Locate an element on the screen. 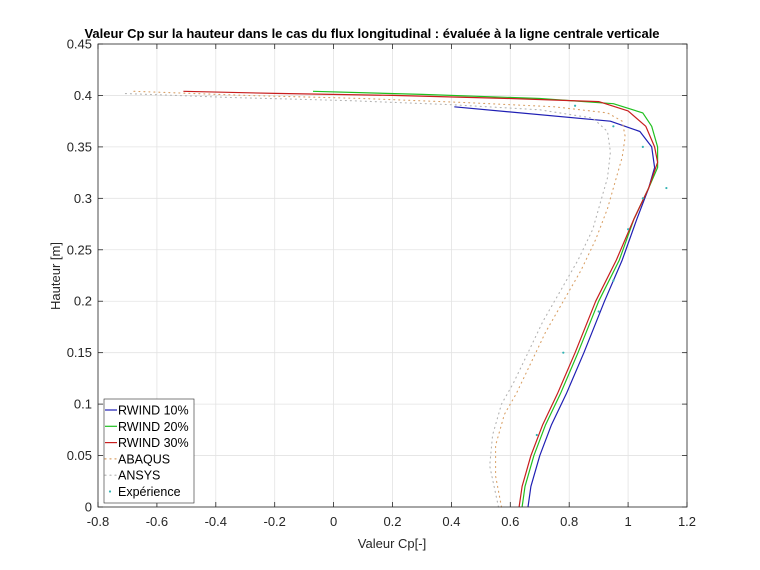 The width and height of the screenshot is (760, 570). x-tick-label: -0.6 is located at coordinates (157, 521).